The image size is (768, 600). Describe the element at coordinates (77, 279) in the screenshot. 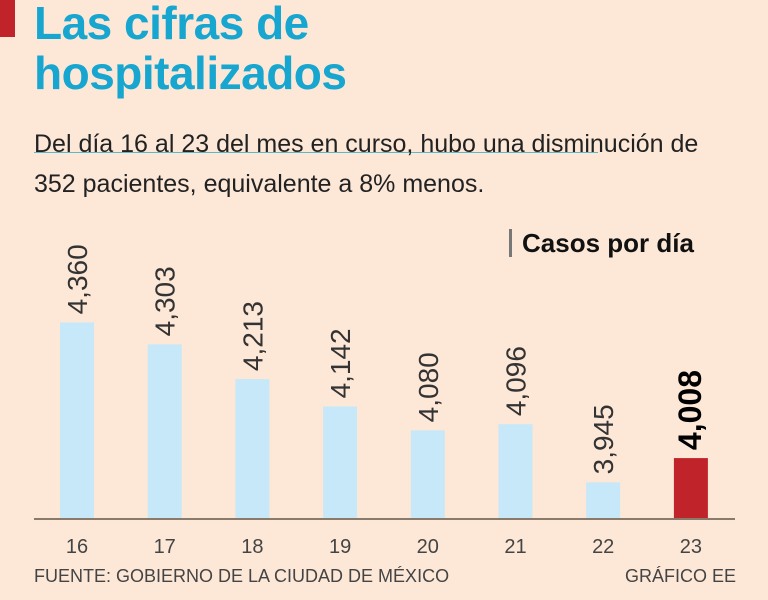

I see `data-label-16: 4,360` at that location.